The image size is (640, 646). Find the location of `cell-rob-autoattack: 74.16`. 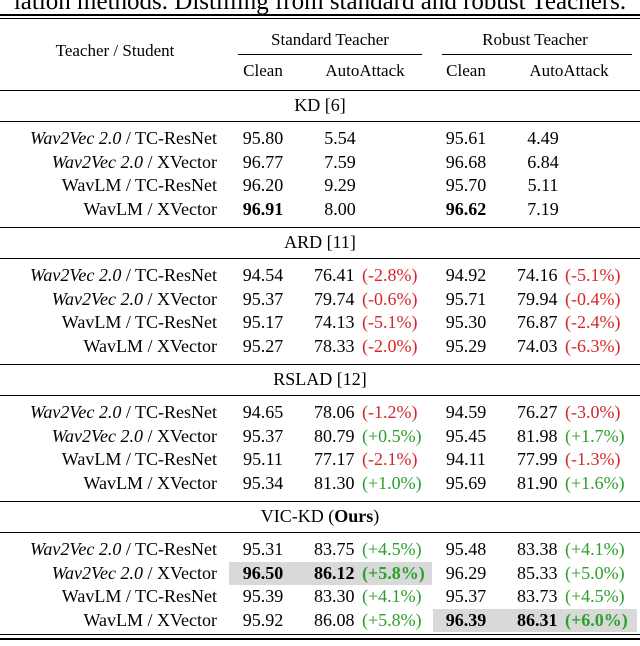

cell-rob-autoattack: 74.16 is located at coordinates (537, 275).